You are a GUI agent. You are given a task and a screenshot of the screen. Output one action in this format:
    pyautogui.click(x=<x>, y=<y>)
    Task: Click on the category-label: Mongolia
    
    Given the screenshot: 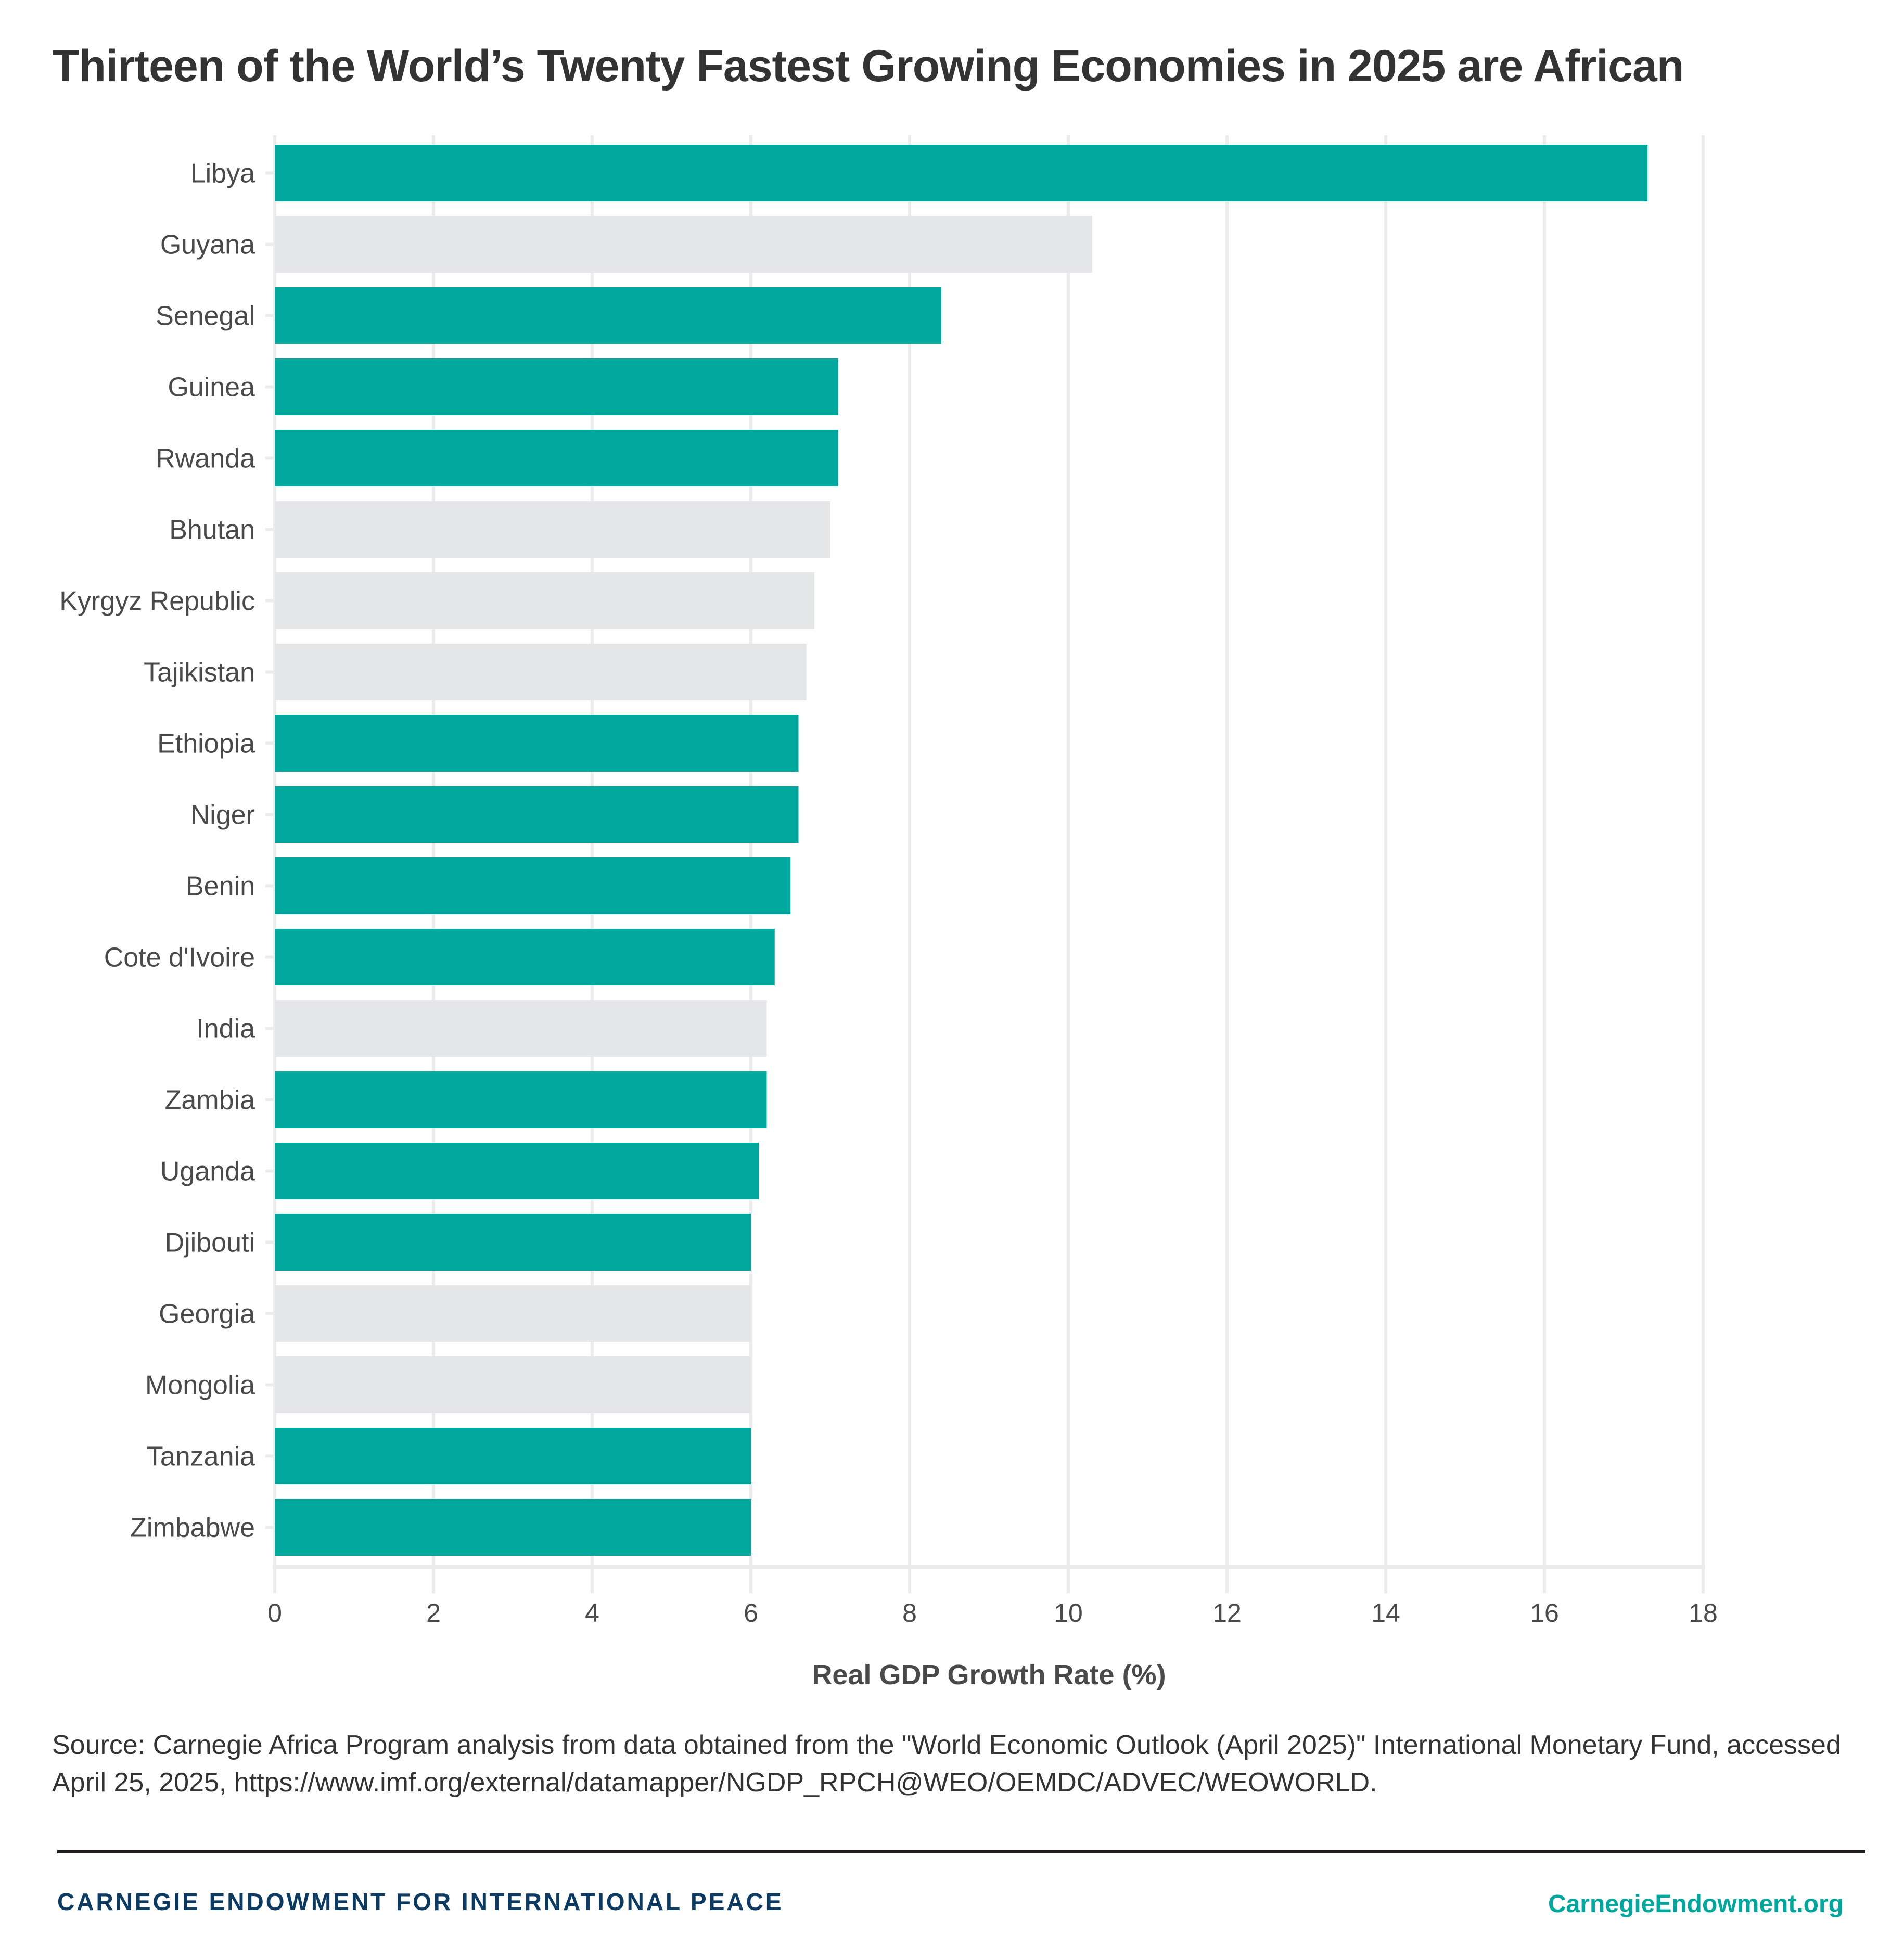 What is the action you would take?
    pyautogui.click(x=200, y=1386)
    